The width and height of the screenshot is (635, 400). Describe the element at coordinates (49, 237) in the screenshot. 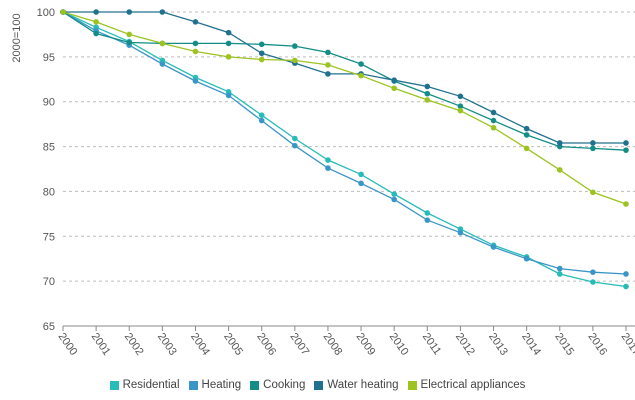

I see `y-tick-label: 75` at that location.